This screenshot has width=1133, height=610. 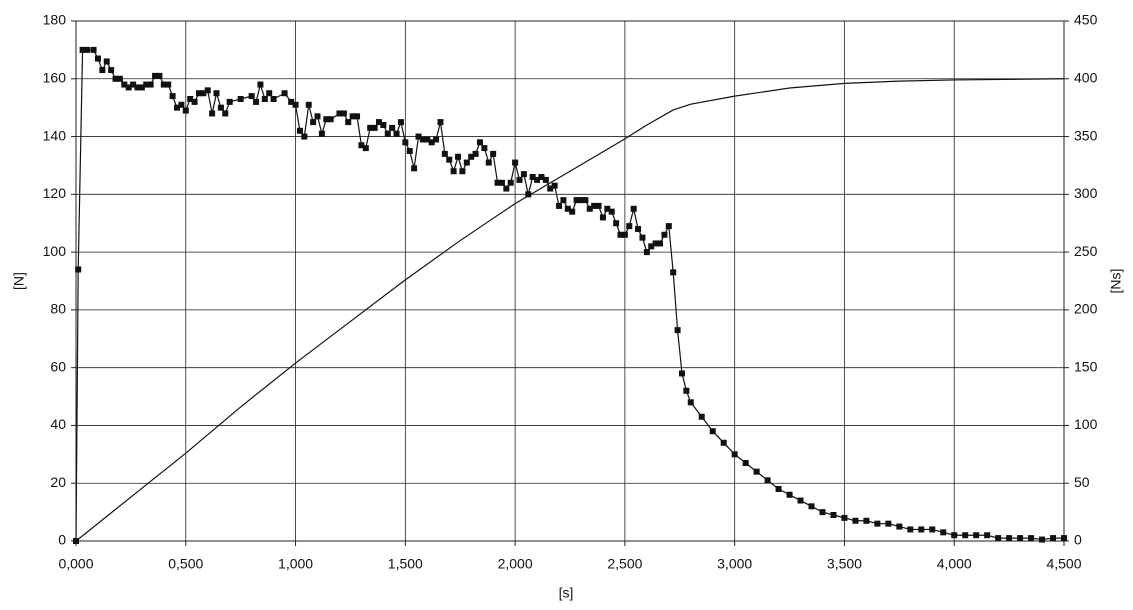 I want to click on y2-tick-label: 400, so click(x=1086, y=77).